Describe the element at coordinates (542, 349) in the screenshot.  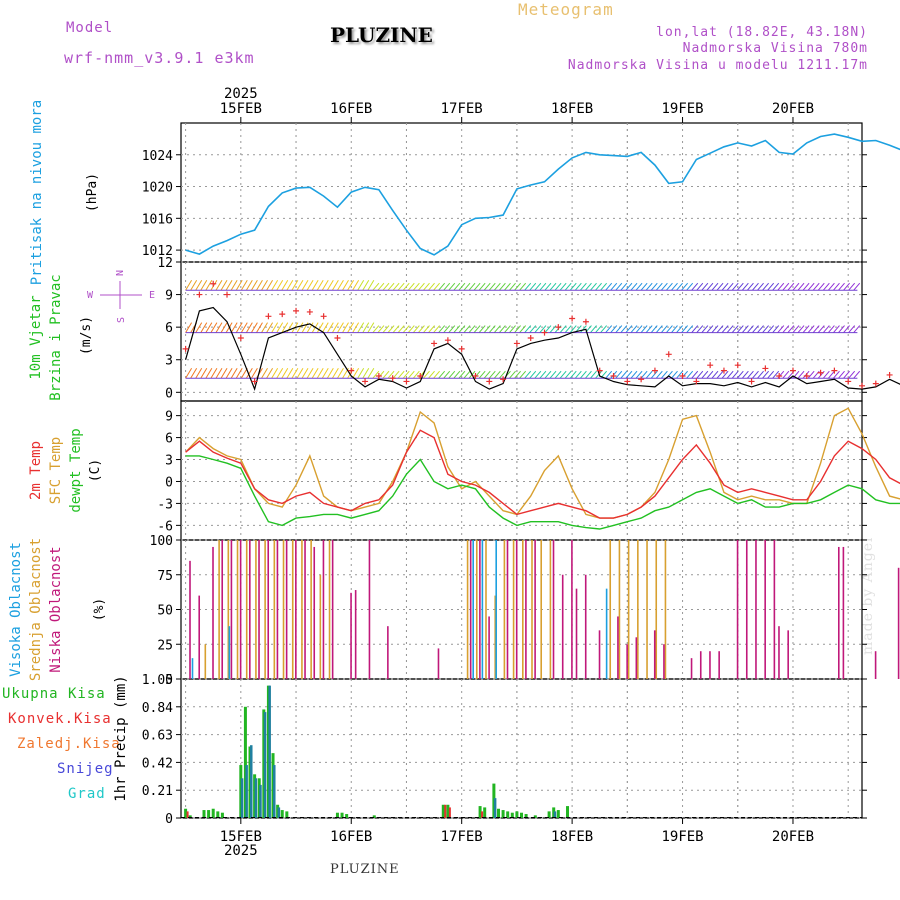
I see `wind-speed-line` at that location.